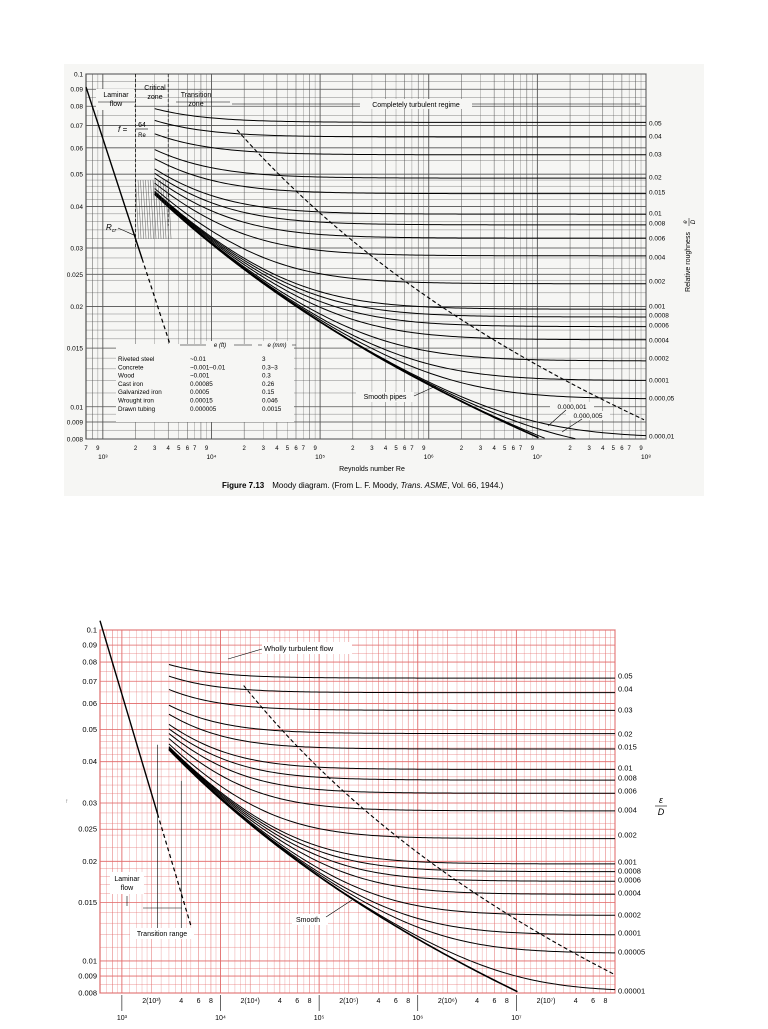 Image resolution: width=768 pixels, height=1029 pixels. Describe the element at coordinates (447, 1001) in the screenshot. I see `x-tick-label: 2(10⁶)` at that location.